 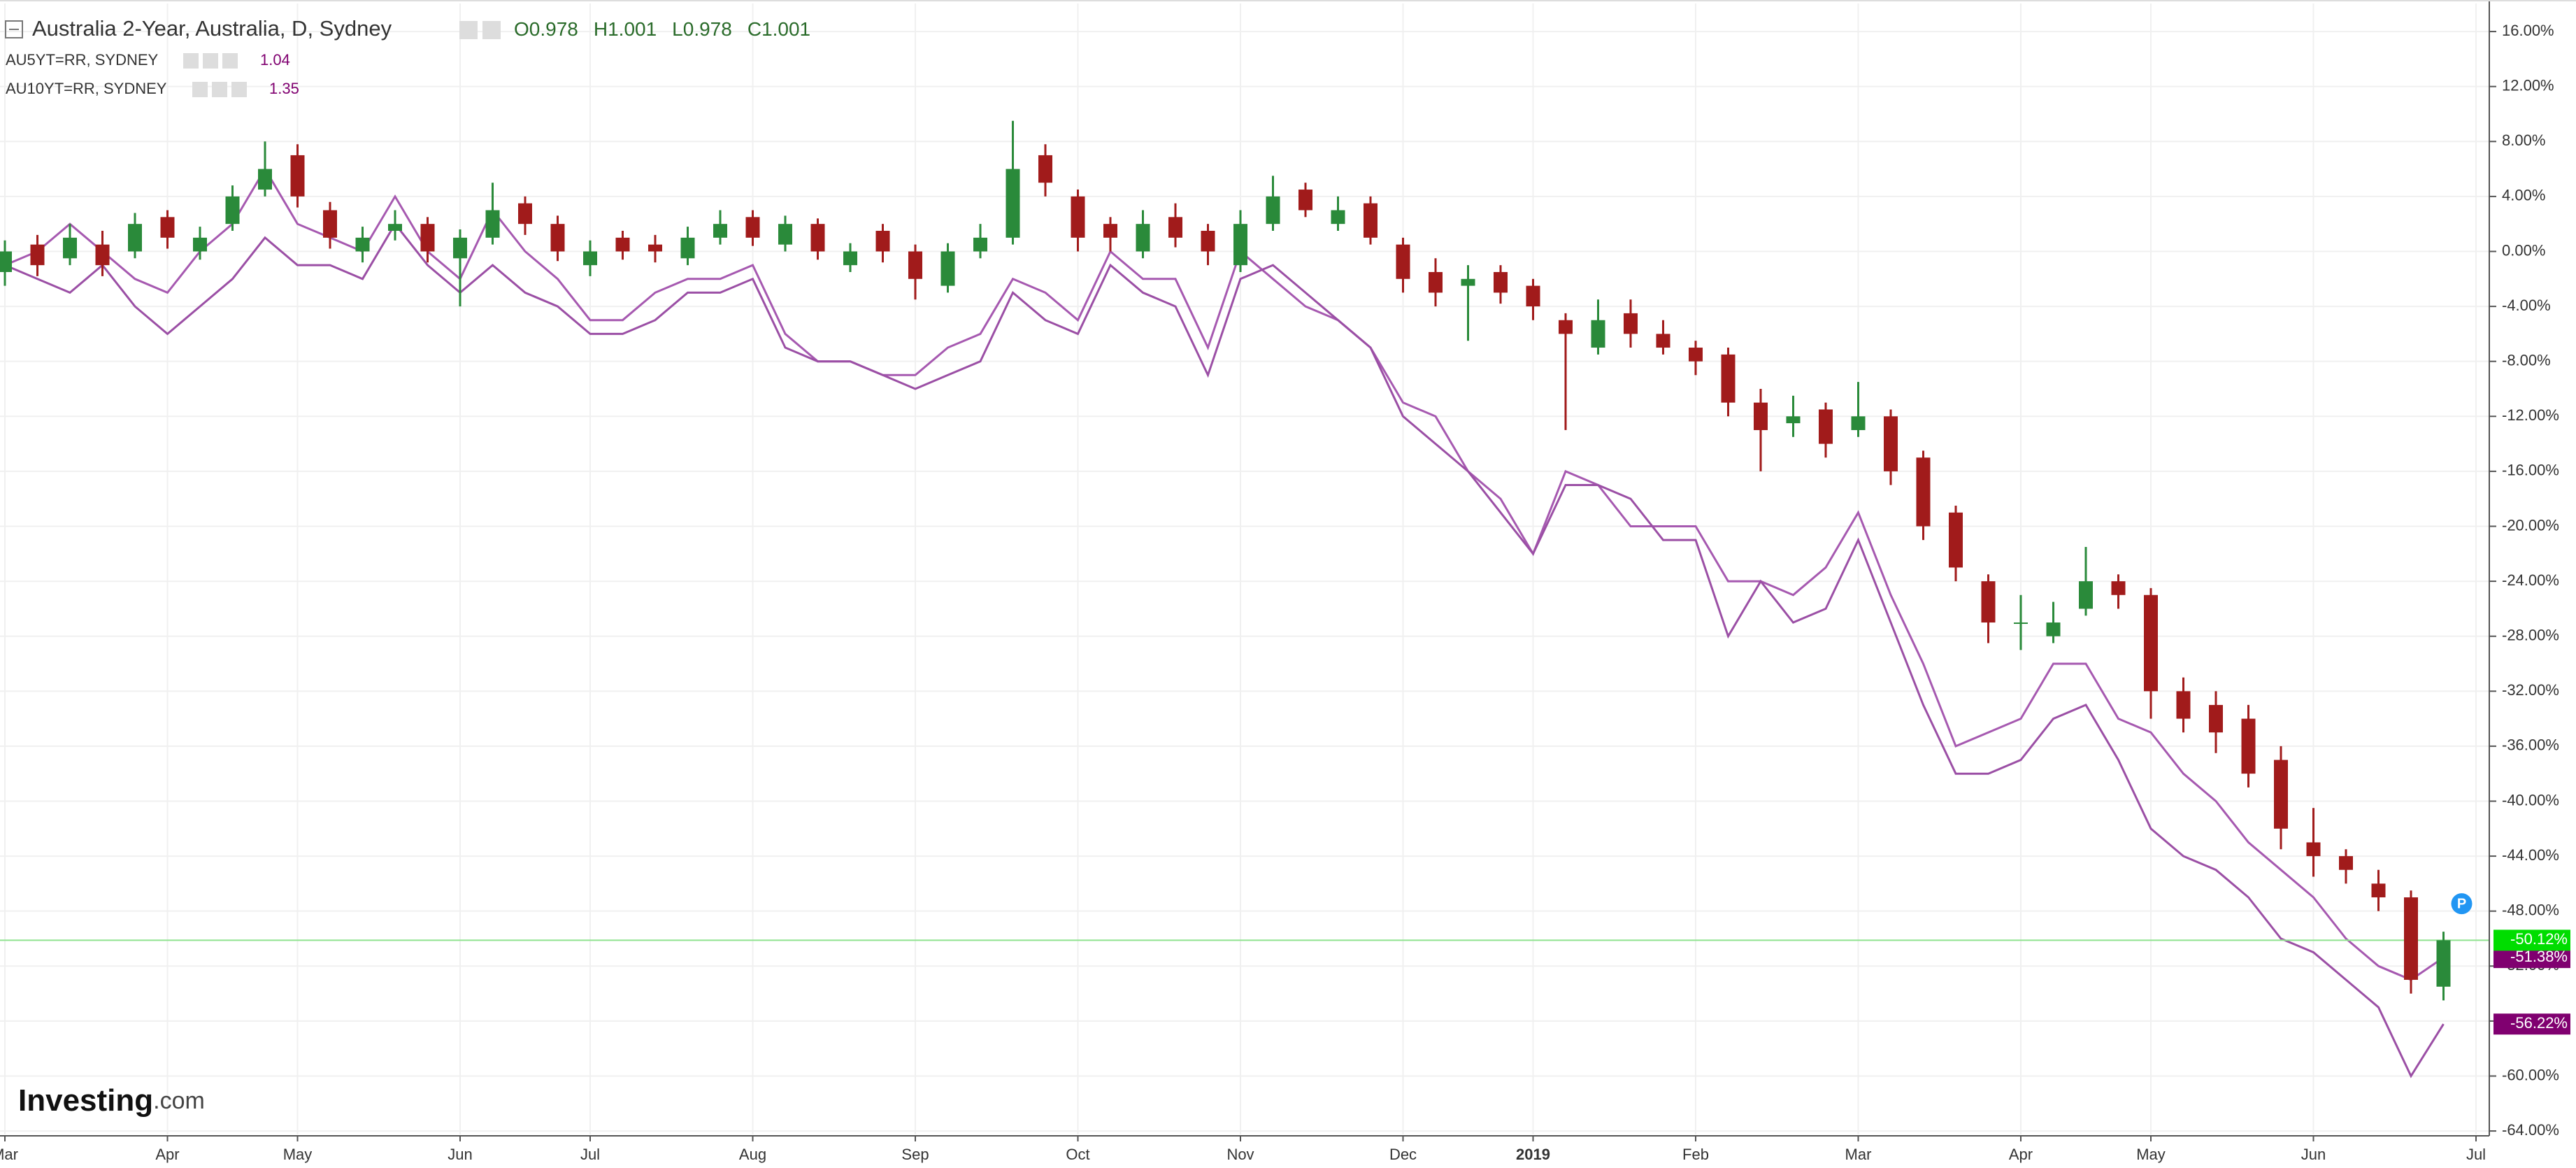 What do you see at coordinates (2530, 415) in the screenshot?
I see `y-tick-label: -12.00%` at bounding box center [2530, 415].